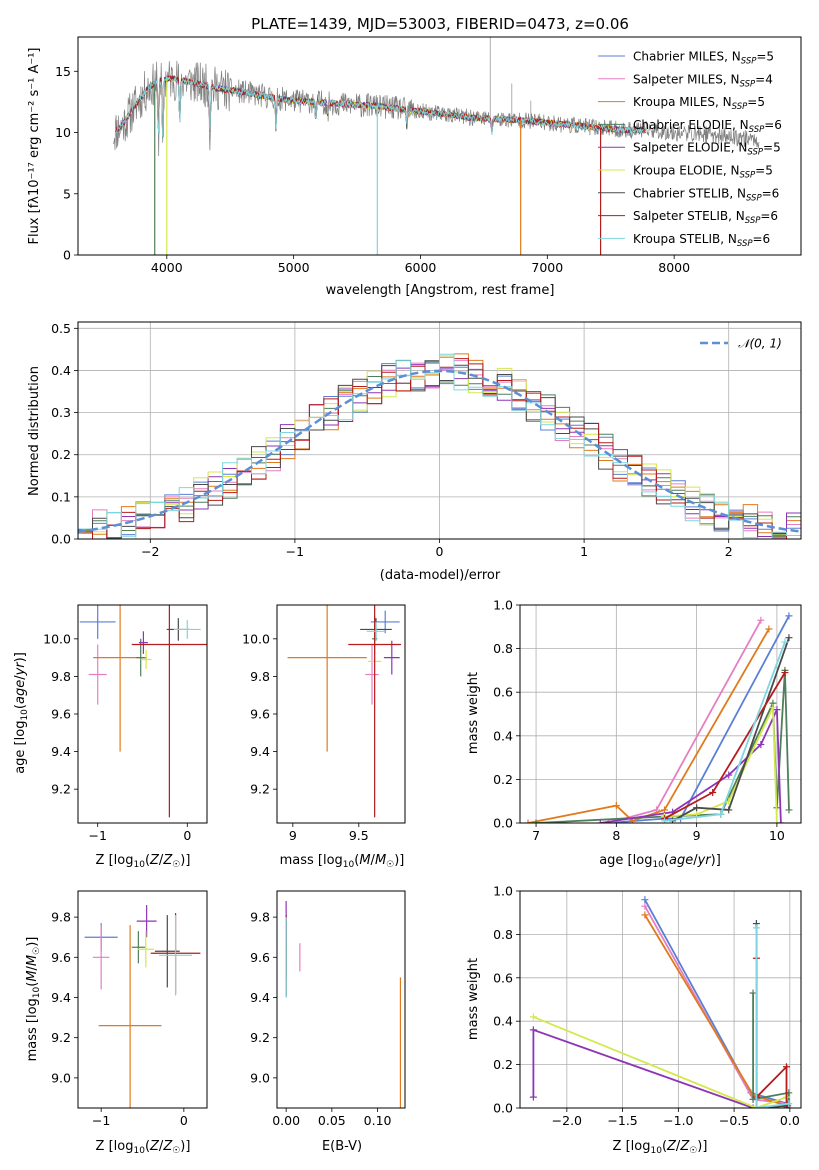  What do you see at coordinates (142, 1006) in the screenshot?
I see `mass_vs_Z-plot-area` at bounding box center [142, 1006].